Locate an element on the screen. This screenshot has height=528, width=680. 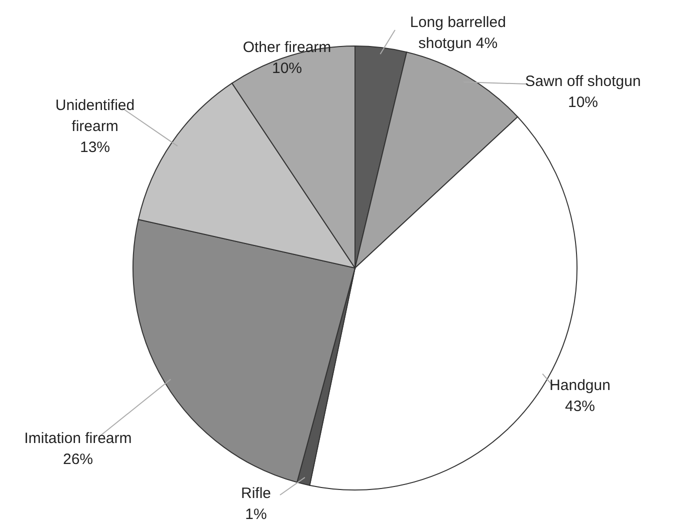
data-label: 1% is located at coordinates (256, 514).